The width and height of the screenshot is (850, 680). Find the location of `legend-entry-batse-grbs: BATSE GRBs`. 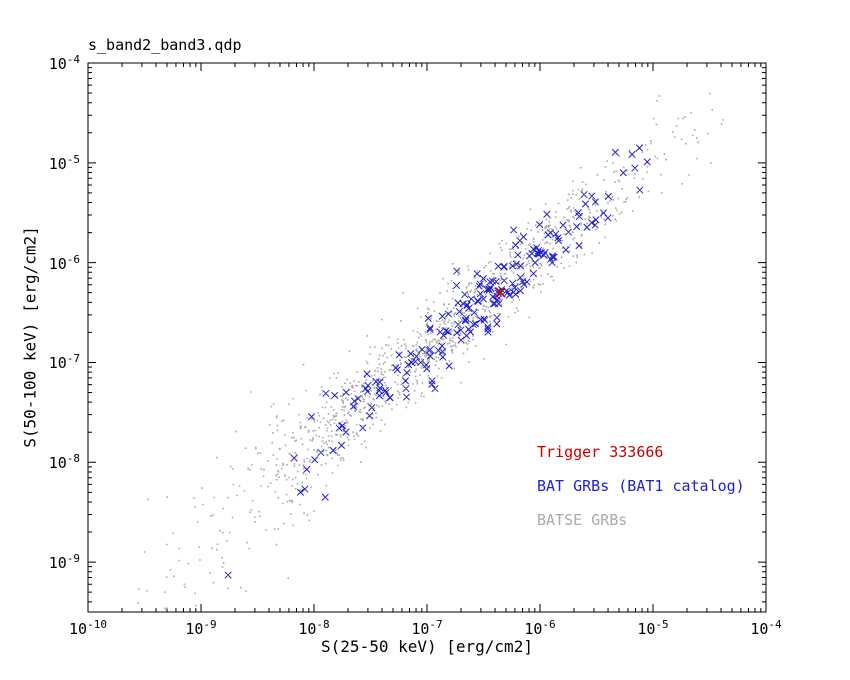

legend-entry-batse-grbs: BATSE GRBs is located at coordinates (582, 520).